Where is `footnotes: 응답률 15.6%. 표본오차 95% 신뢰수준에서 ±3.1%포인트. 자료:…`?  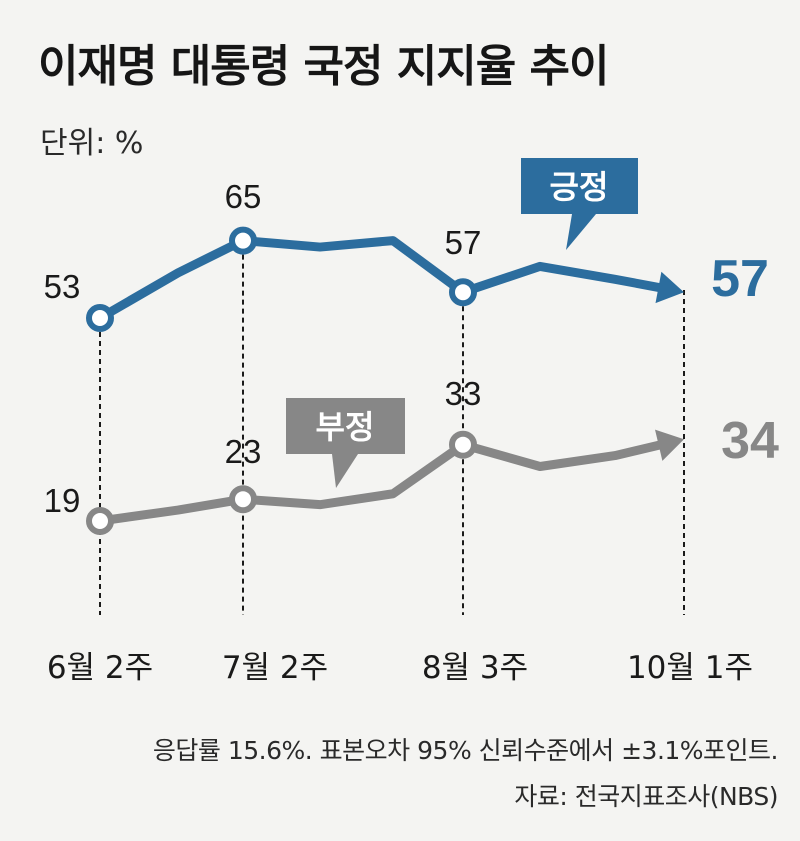 footnotes: 응답률 15.6%. 표본오차 95% 신뢰수준에서 ±3.1%포인트. 자료:… is located at coordinates (465, 774).